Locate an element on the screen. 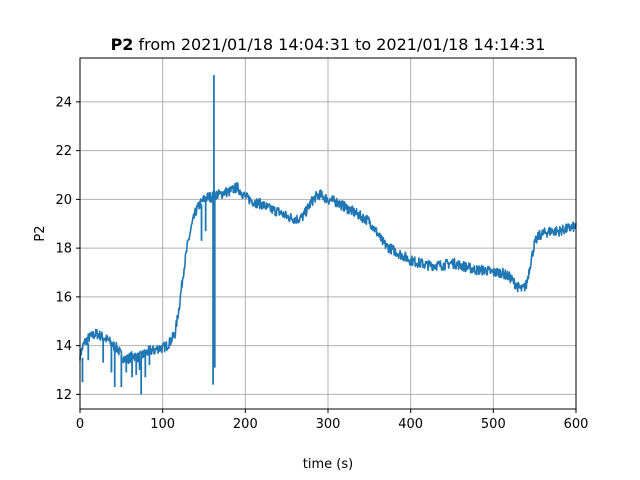 The height and width of the screenshot is (480, 640). y-tick-label: 12 is located at coordinates (63, 395).